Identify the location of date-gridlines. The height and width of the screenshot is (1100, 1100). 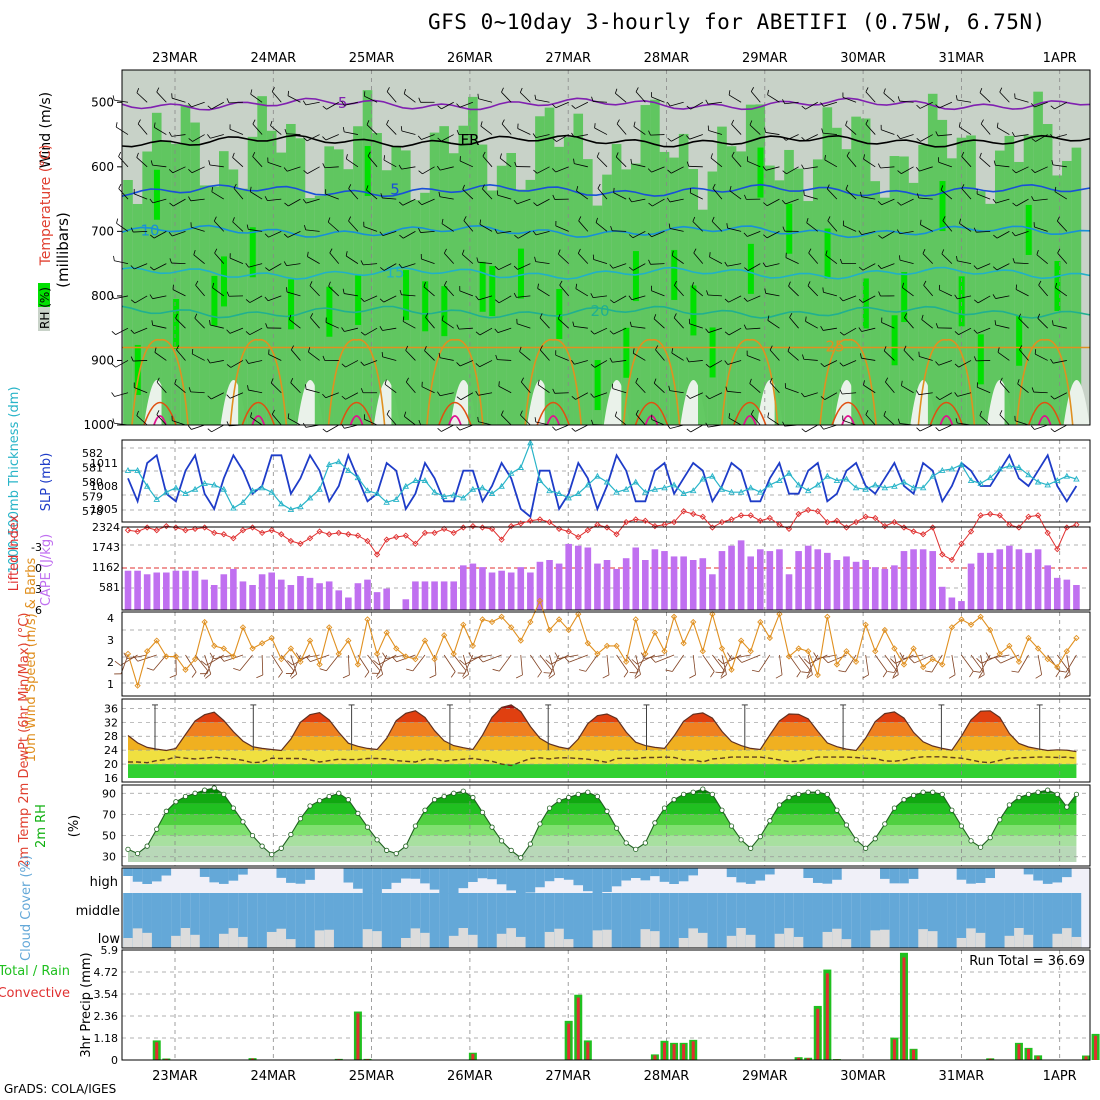
(617, 825).